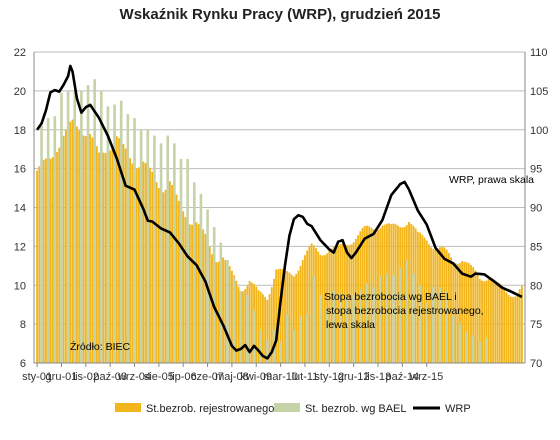 The height and width of the screenshot is (440, 560). I want to click on x-tick-label: sie-05, so click(159, 377).